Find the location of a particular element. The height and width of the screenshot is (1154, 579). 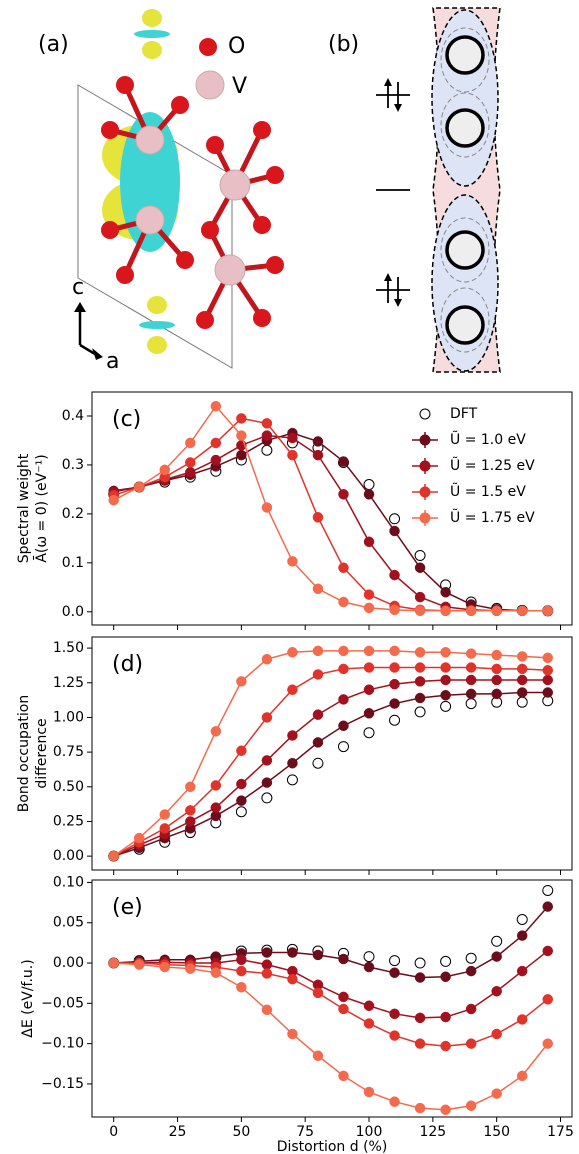

panel-label: (a) is located at coordinates (53, 44).